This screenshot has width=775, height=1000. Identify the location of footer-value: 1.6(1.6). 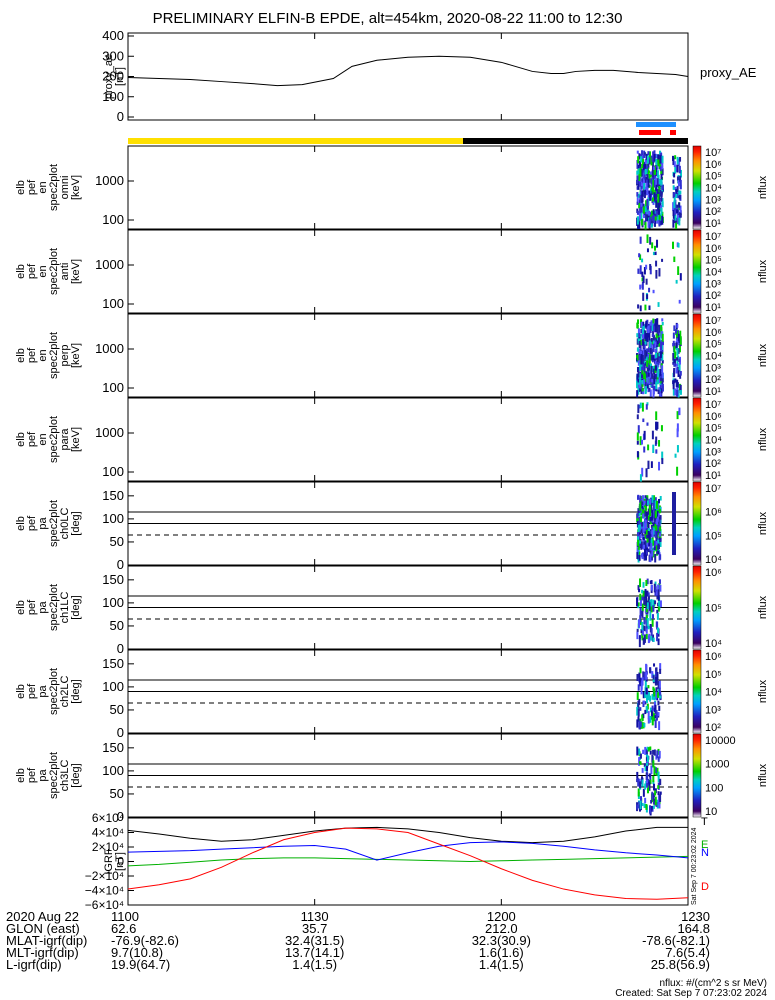
(501, 952).